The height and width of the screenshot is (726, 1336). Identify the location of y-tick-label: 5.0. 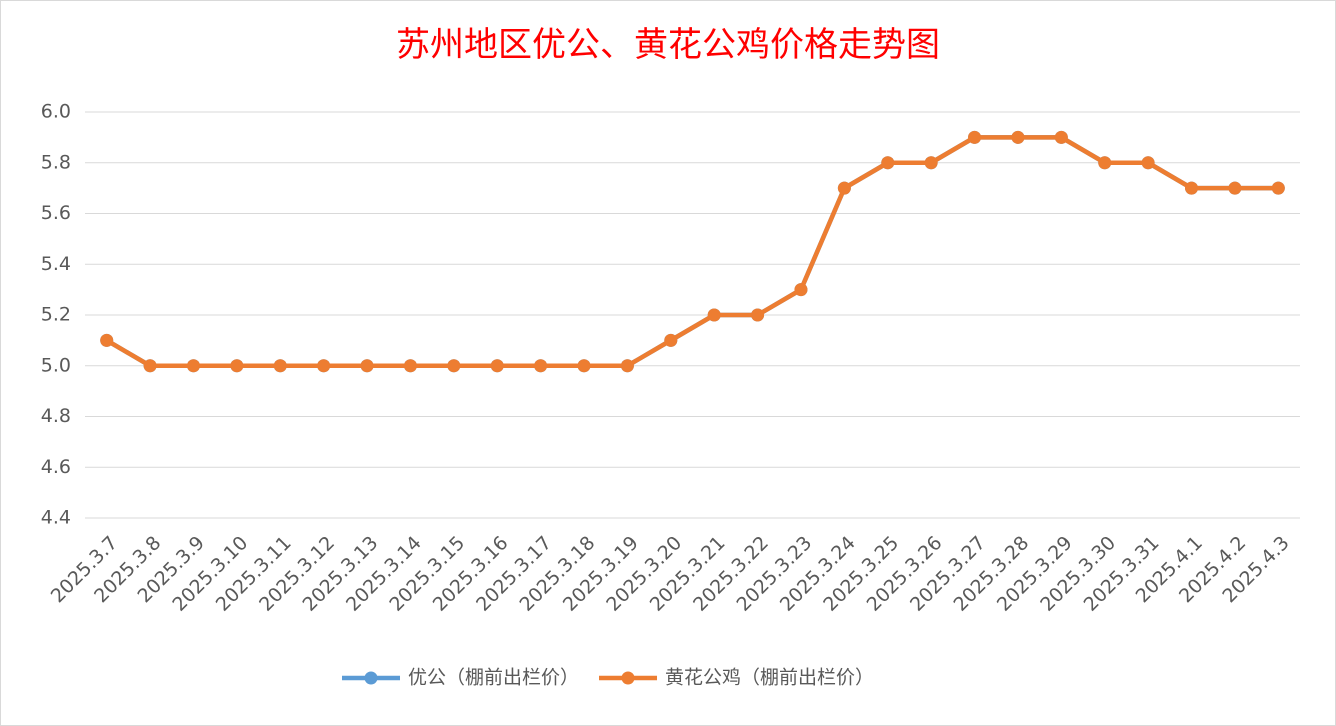
(56, 365).